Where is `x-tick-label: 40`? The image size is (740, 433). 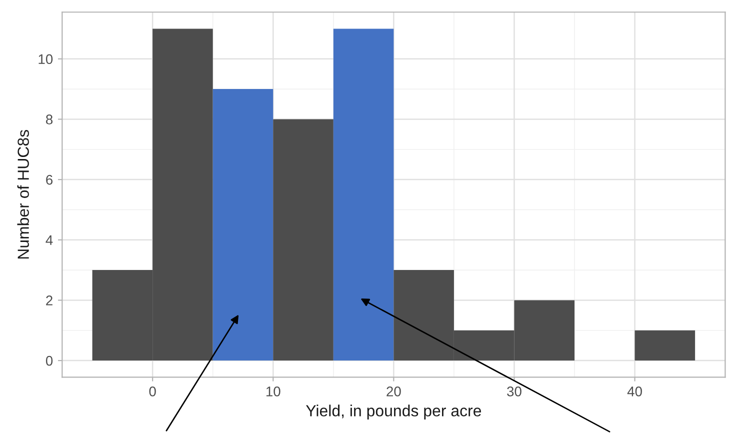
x-tick-label: 40 is located at coordinates (634, 391).